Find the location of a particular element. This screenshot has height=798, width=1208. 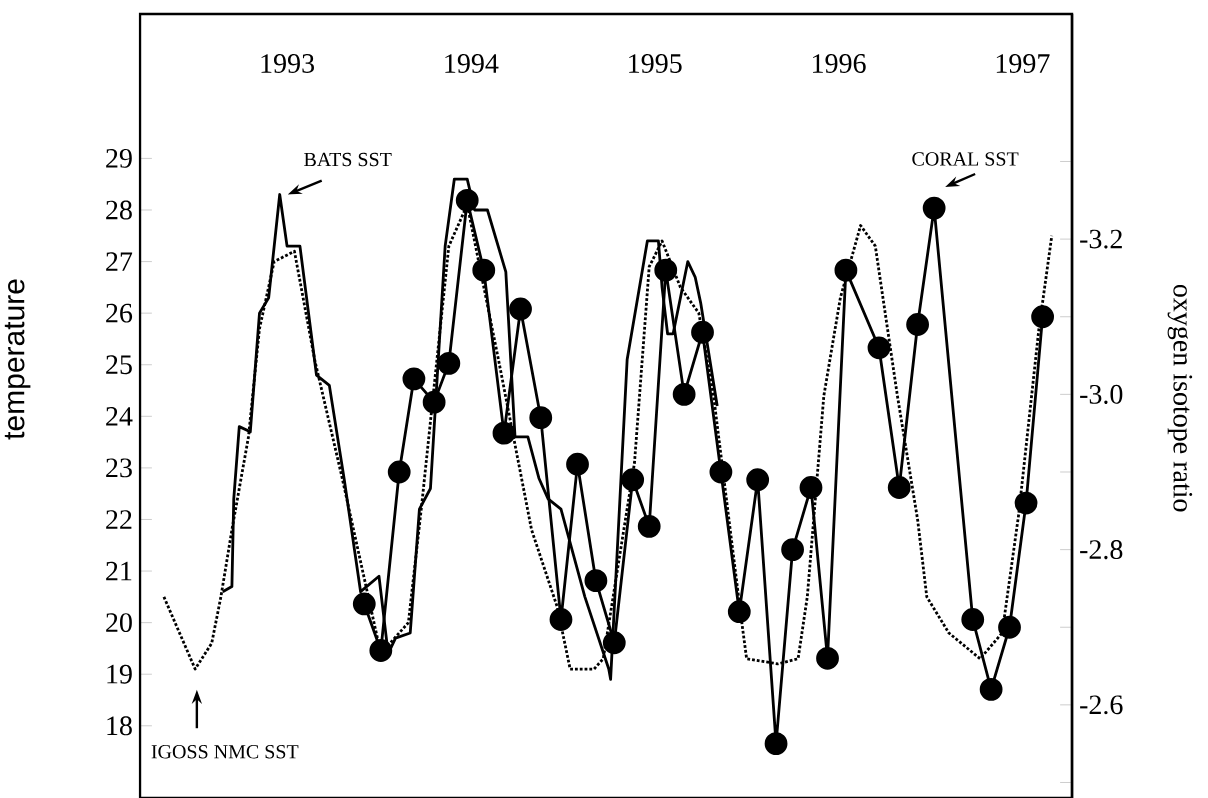

y-tick-label: 28 is located at coordinates (119, 210).